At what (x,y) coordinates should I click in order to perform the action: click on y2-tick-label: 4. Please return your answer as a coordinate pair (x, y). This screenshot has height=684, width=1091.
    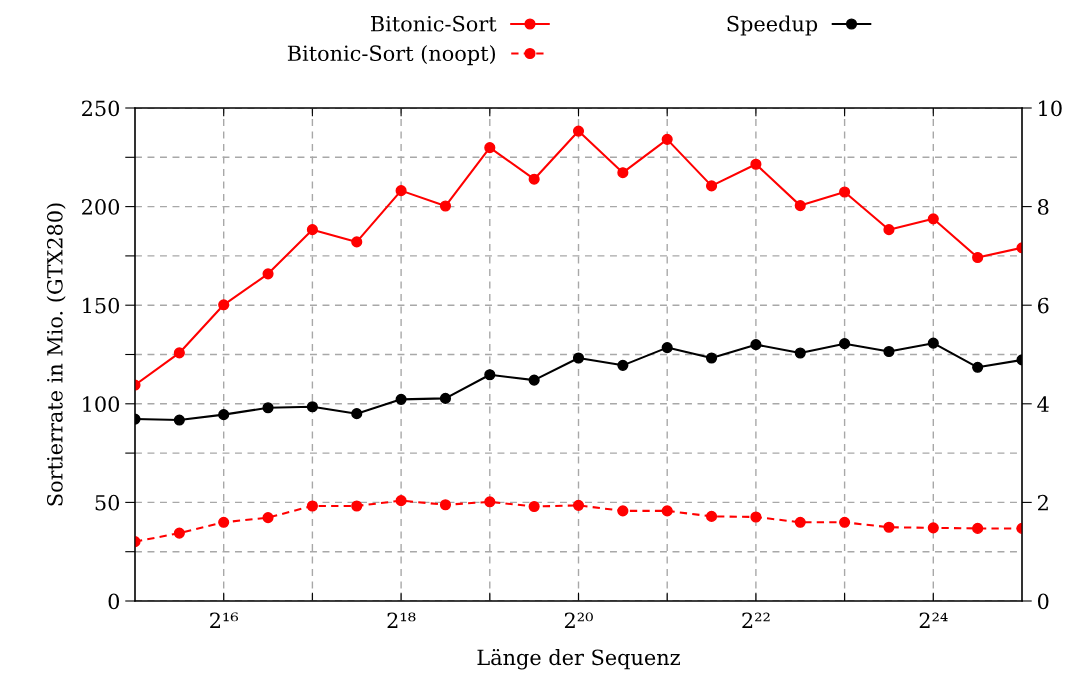
    Looking at the image, I should click on (1043, 404).